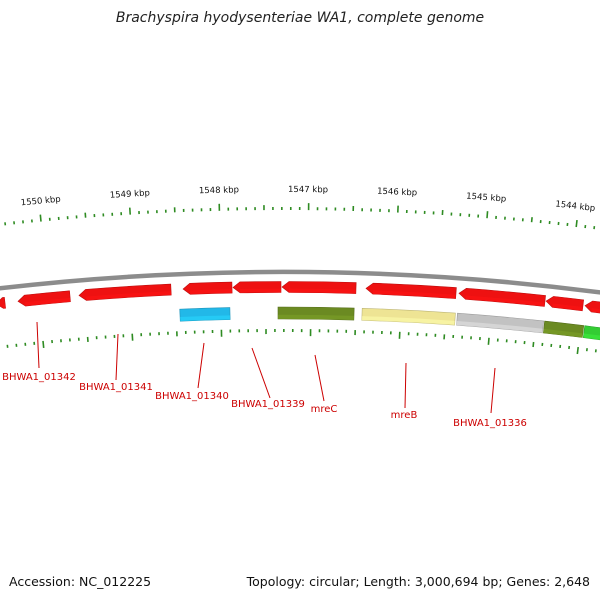  I want to click on gene-features, so click(300, 311).